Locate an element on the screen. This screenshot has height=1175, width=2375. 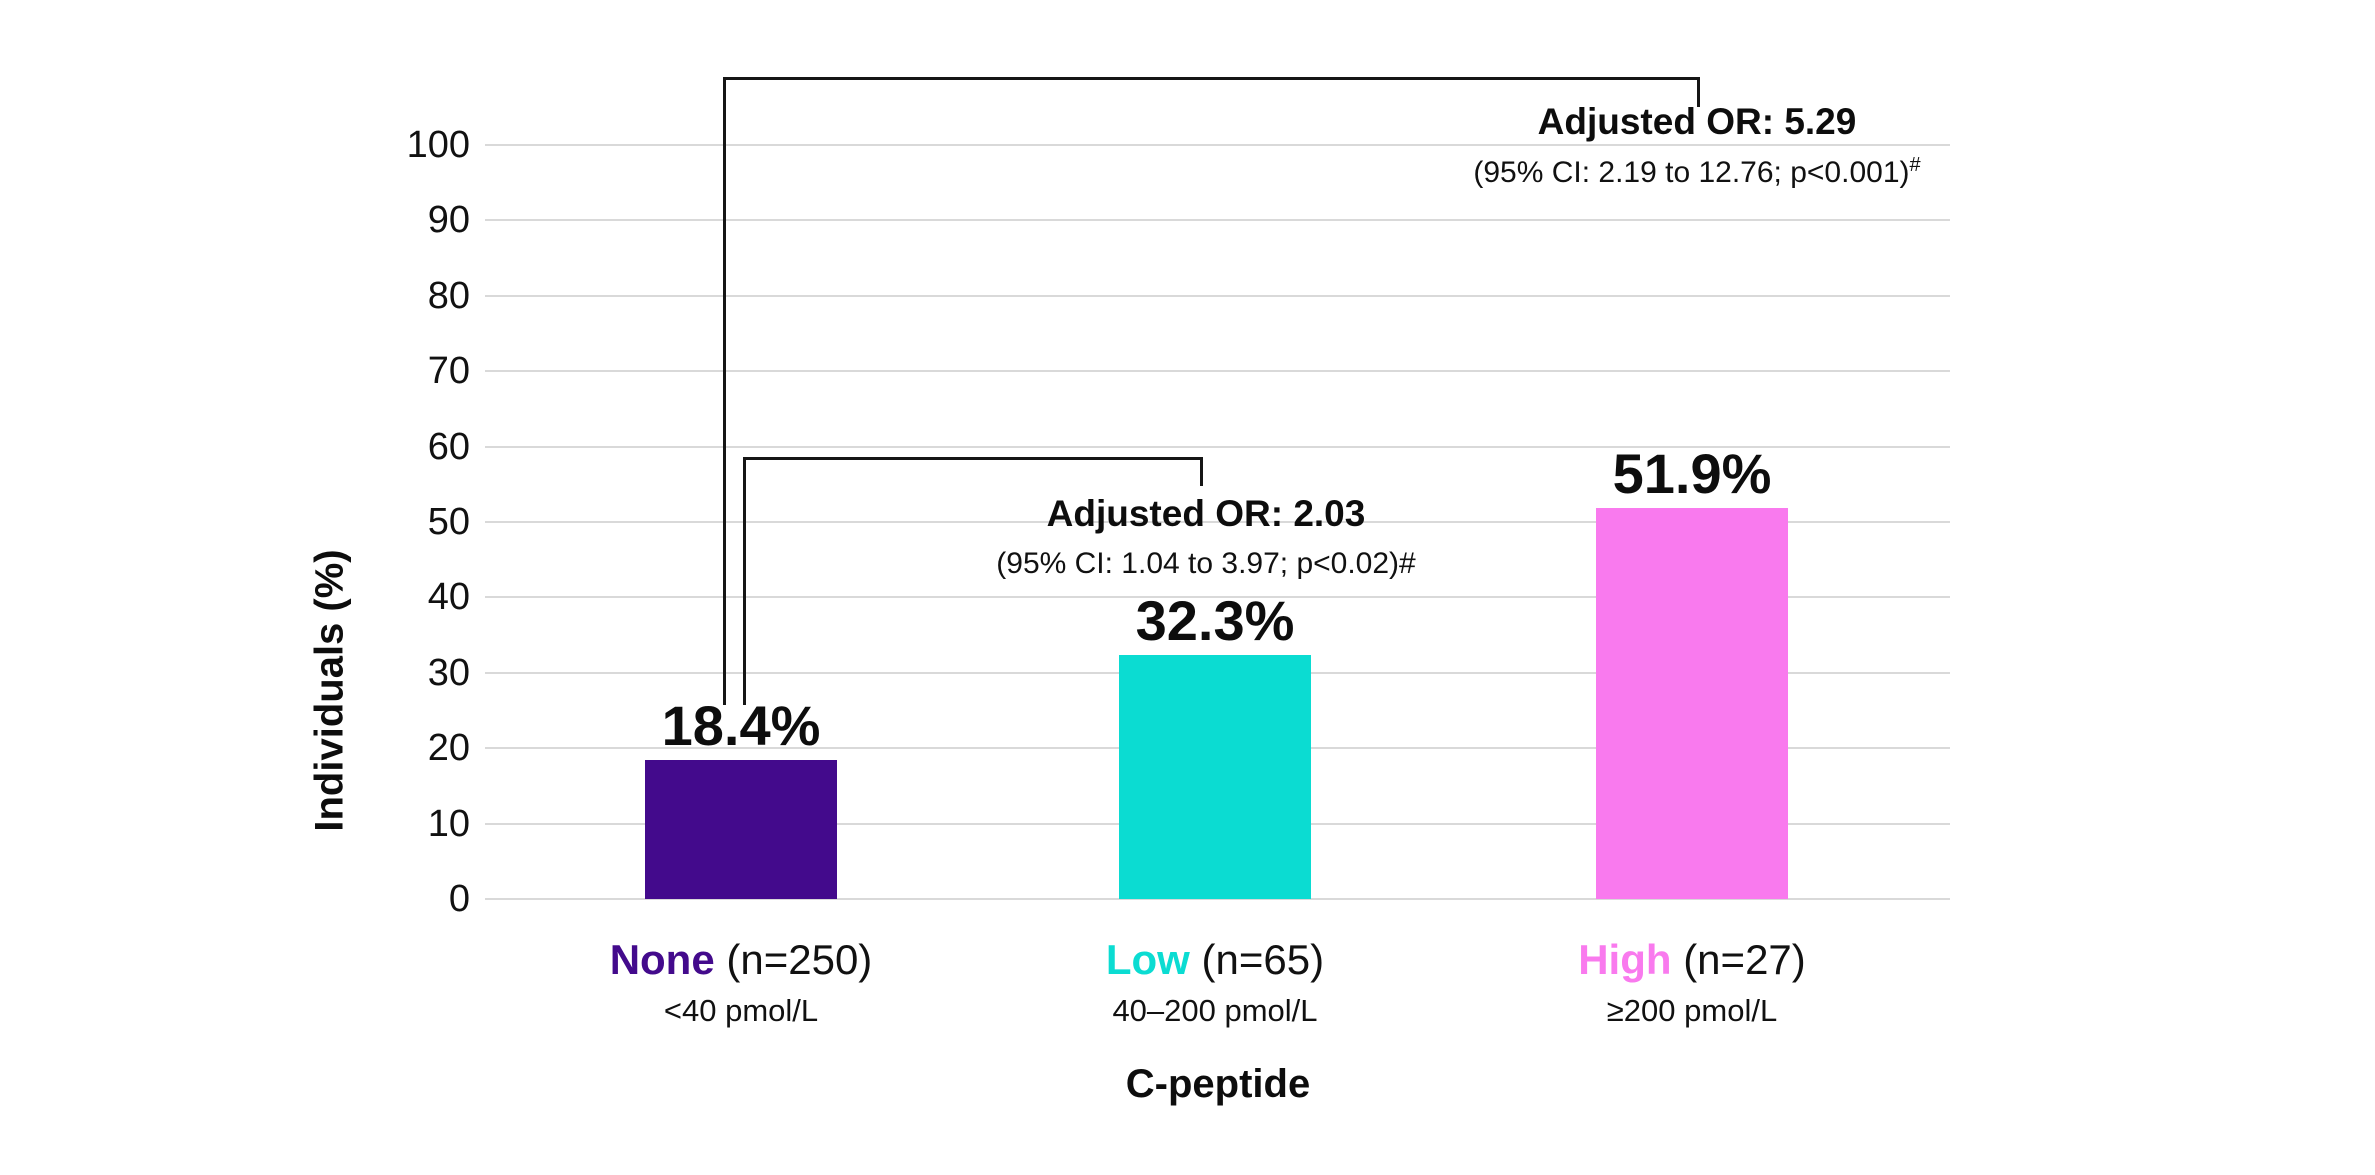
bar-value-label: 18.4% is located at coordinates (741, 726).